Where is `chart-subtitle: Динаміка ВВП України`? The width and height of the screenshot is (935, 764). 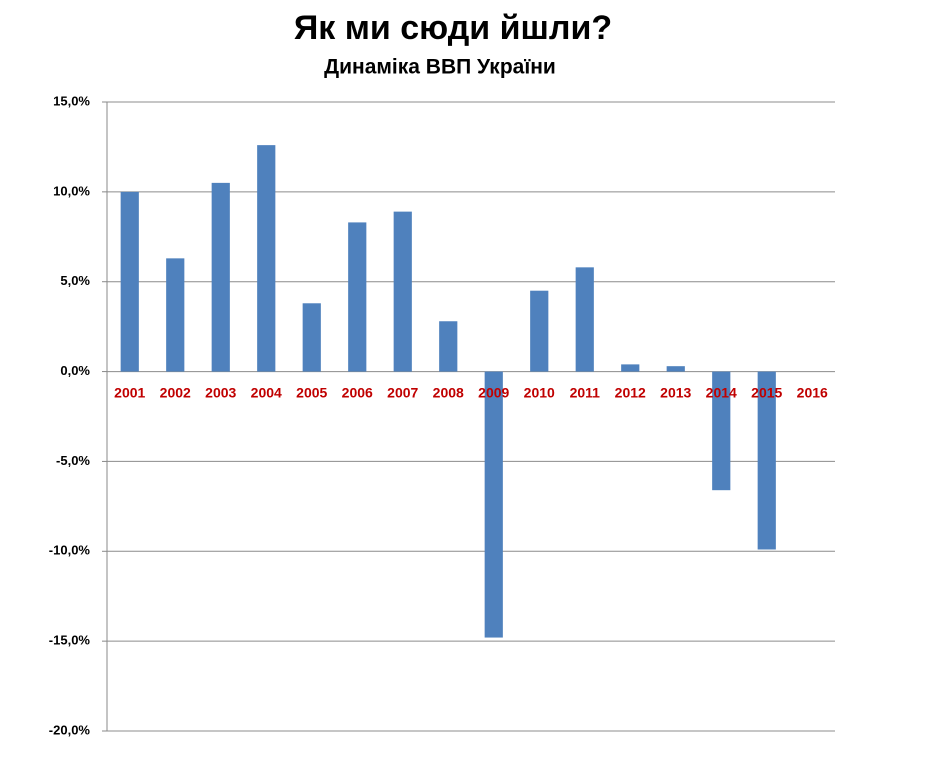 chart-subtitle: Динаміка ВВП України is located at coordinates (440, 67).